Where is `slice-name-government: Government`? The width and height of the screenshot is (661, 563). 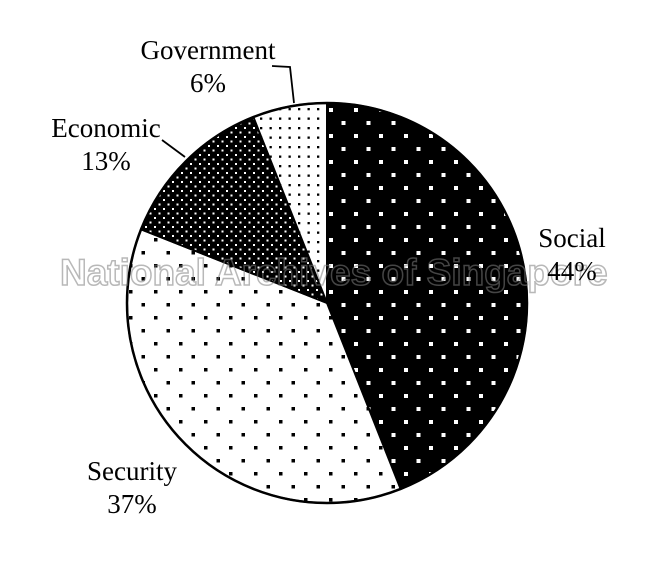
slice-name-government: Government is located at coordinates (208, 50).